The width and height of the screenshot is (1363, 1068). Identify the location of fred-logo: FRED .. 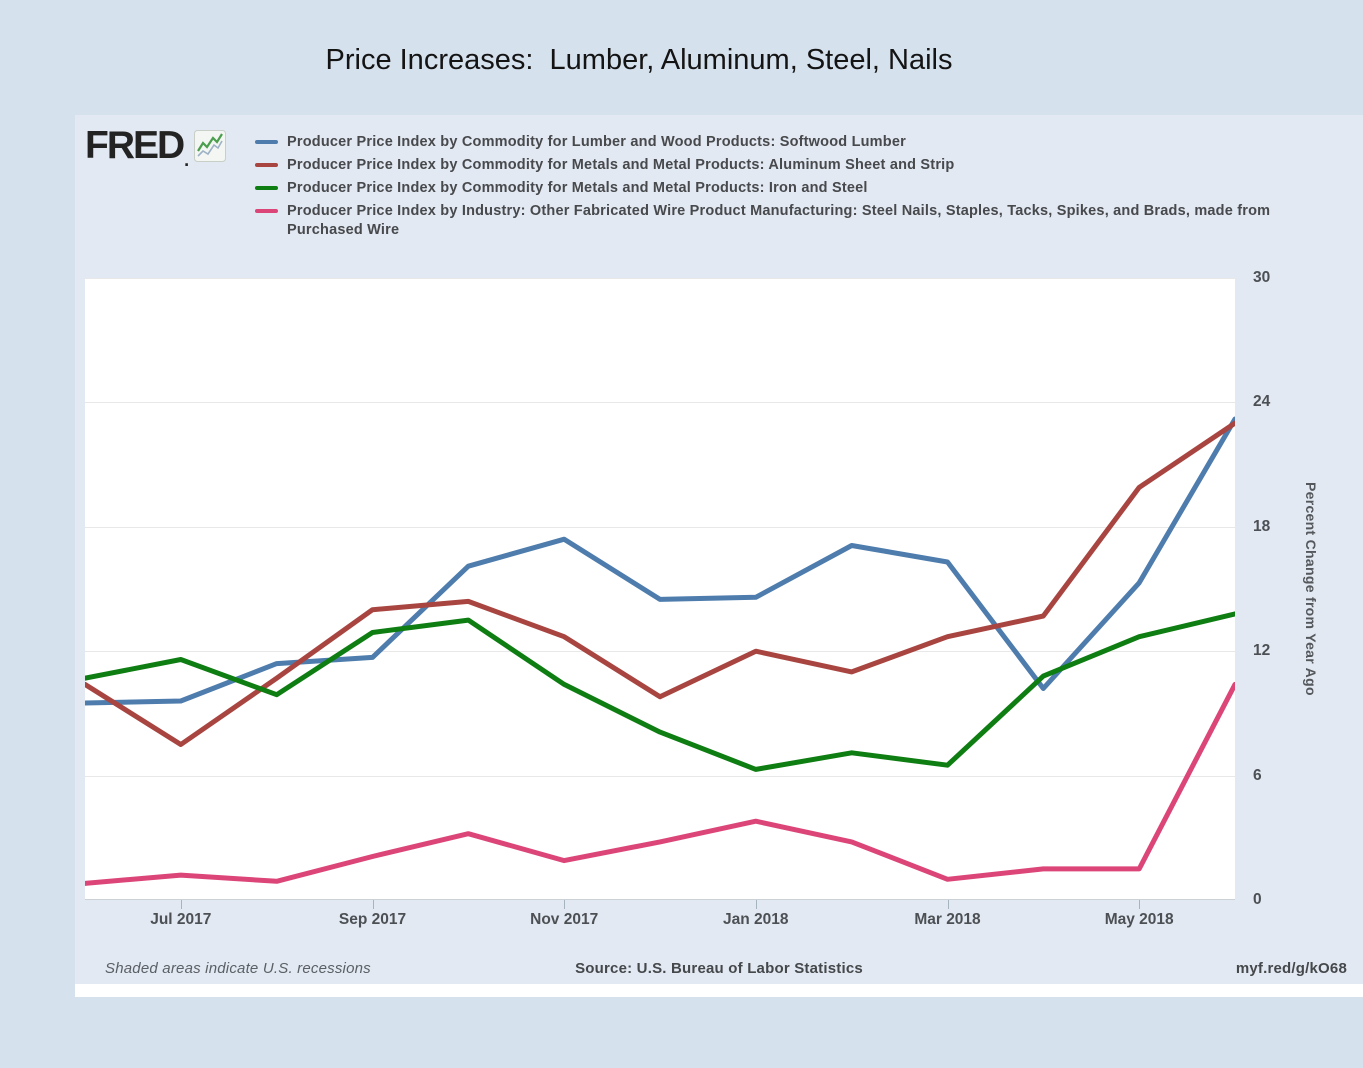
(156, 147).